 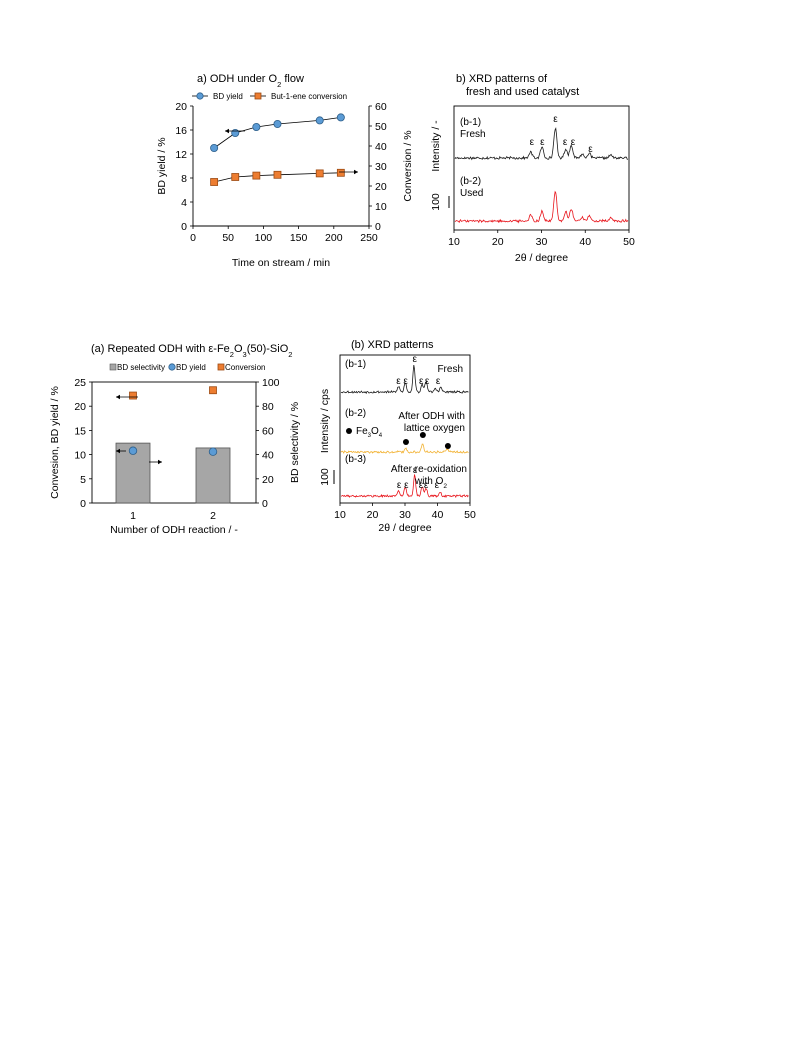 I want to click on legend-label-bd-selectivity: BD selectivity, so click(x=141, y=367).